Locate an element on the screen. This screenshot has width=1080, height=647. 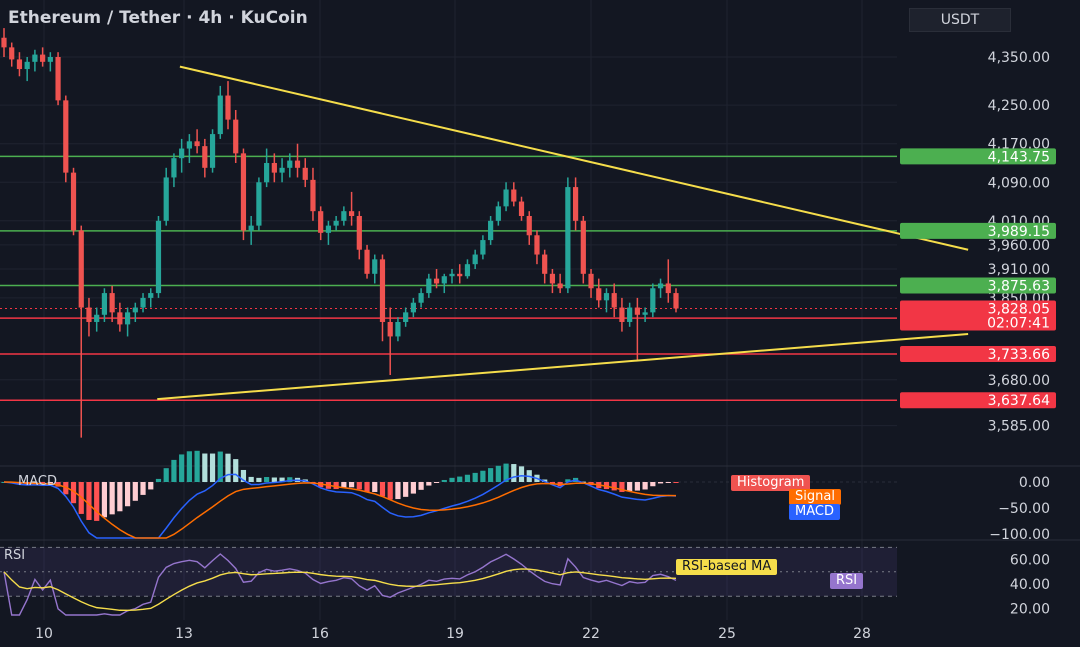
time-tick-label: 13 is located at coordinates (184, 634).